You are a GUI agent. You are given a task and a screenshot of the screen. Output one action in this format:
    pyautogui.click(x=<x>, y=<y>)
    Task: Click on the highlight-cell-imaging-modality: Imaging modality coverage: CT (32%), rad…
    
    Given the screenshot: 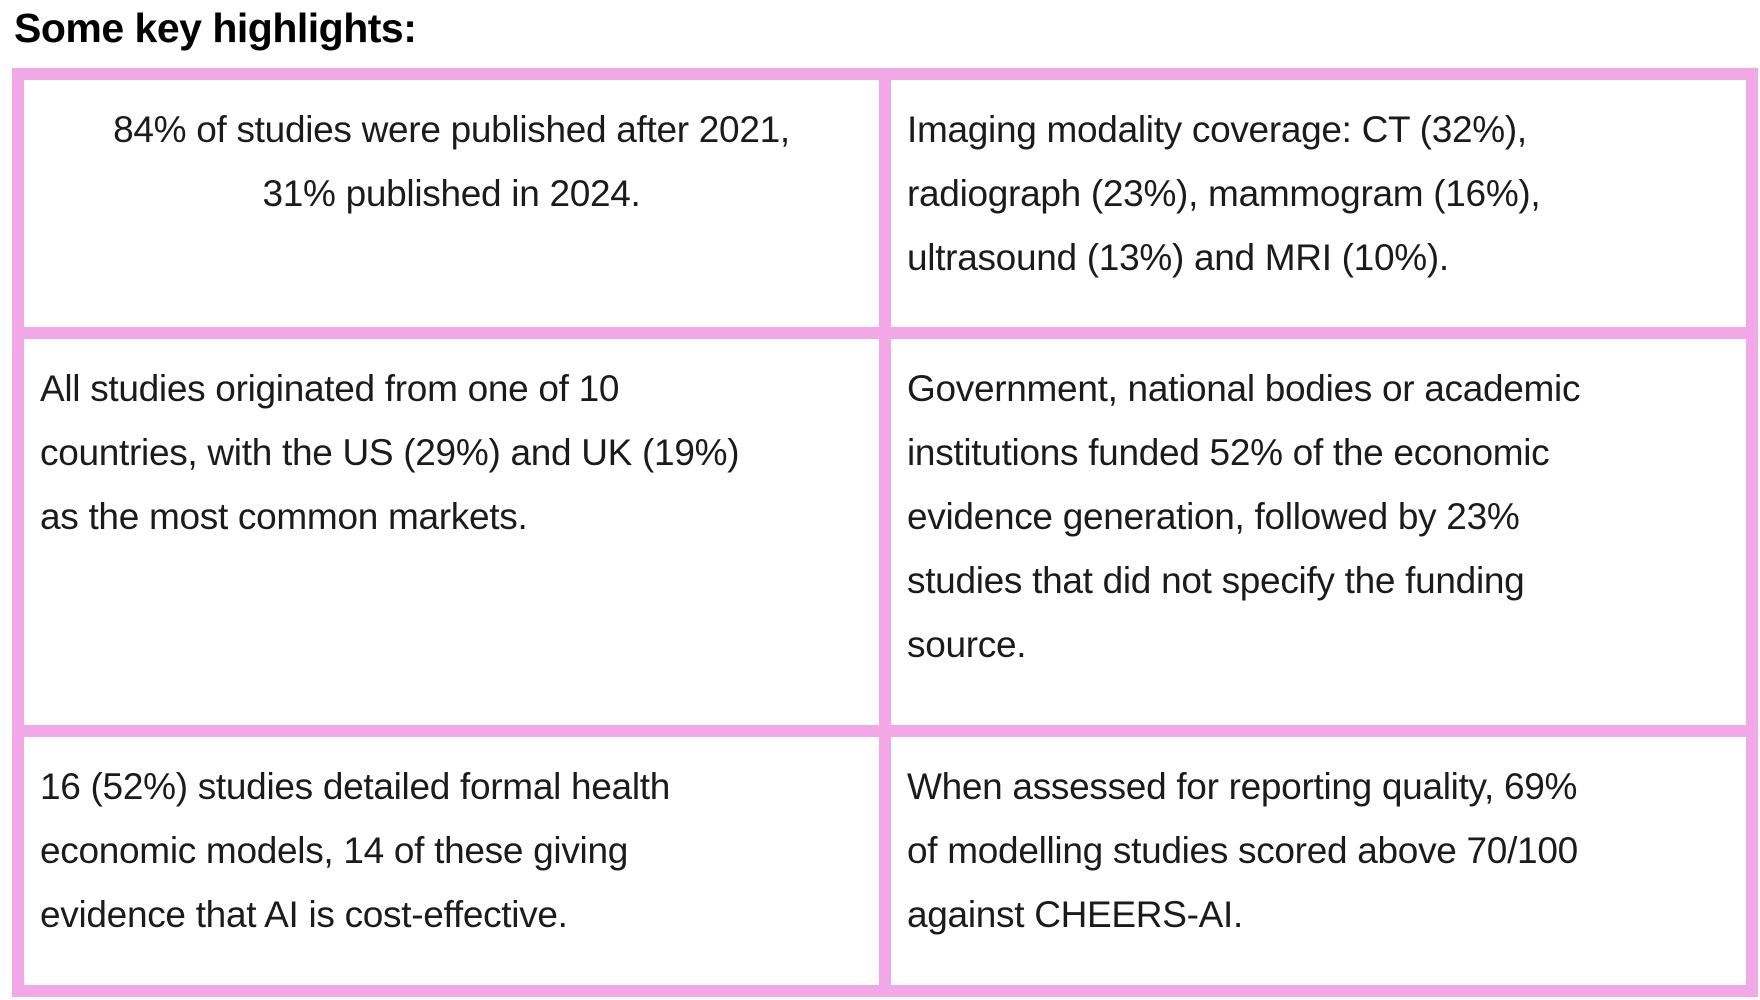 What is the action you would take?
    pyautogui.click(x=1318, y=203)
    